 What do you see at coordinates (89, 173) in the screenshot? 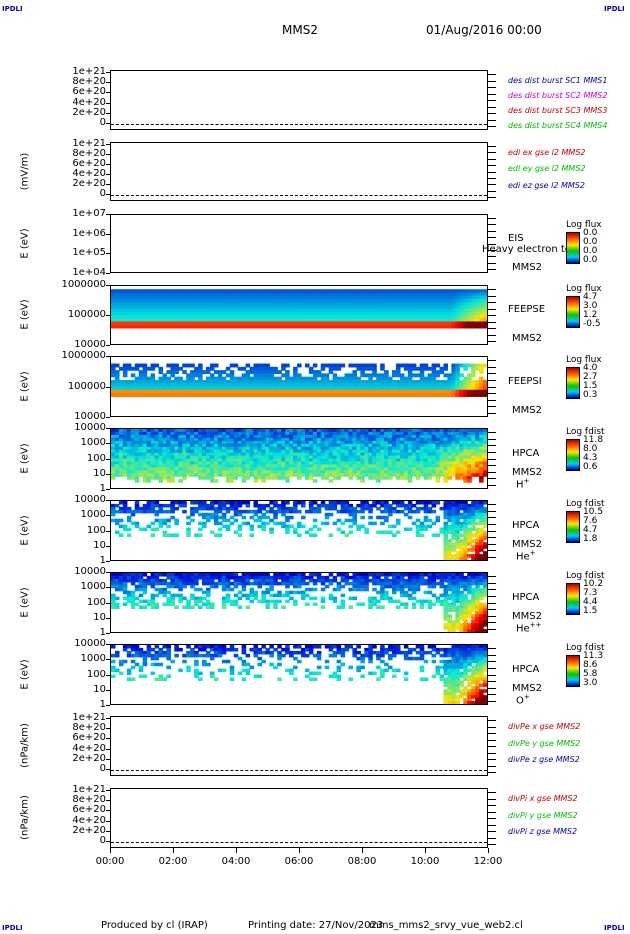
I see `y-tick-label: 4e+20` at bounding box center [89, 173].